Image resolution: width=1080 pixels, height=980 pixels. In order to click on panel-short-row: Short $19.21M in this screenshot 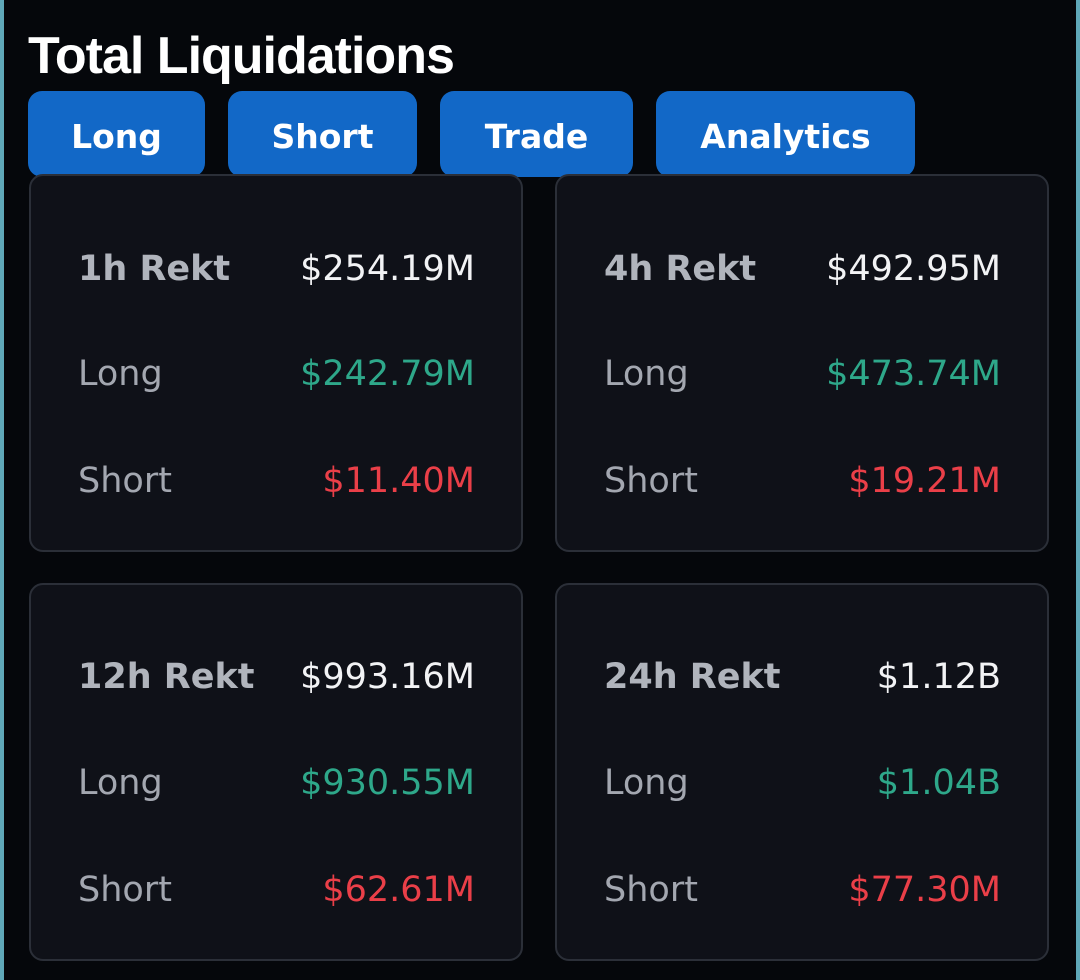, I will do `click(802, 481)`.